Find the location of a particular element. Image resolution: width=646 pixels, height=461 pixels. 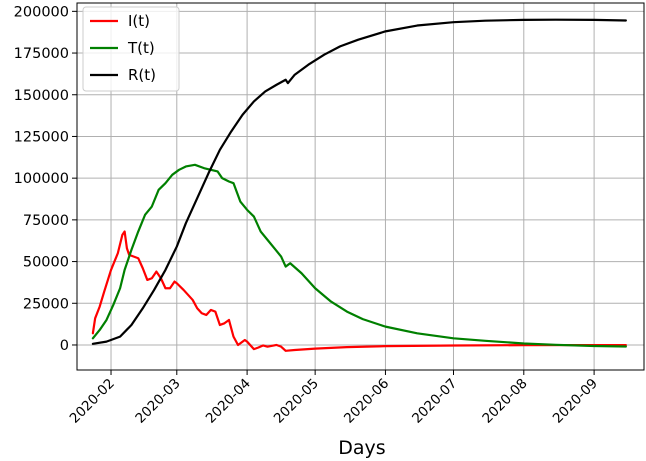

y-tick-label: 100000 is located at coordinates (41, 179).